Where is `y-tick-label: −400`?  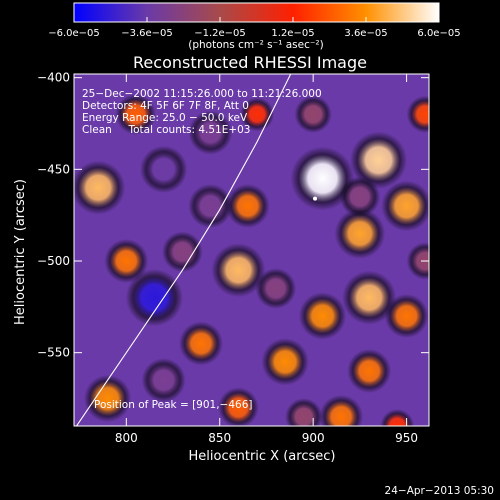 y-tick-label: −400 is located at coordinates (53, 78).